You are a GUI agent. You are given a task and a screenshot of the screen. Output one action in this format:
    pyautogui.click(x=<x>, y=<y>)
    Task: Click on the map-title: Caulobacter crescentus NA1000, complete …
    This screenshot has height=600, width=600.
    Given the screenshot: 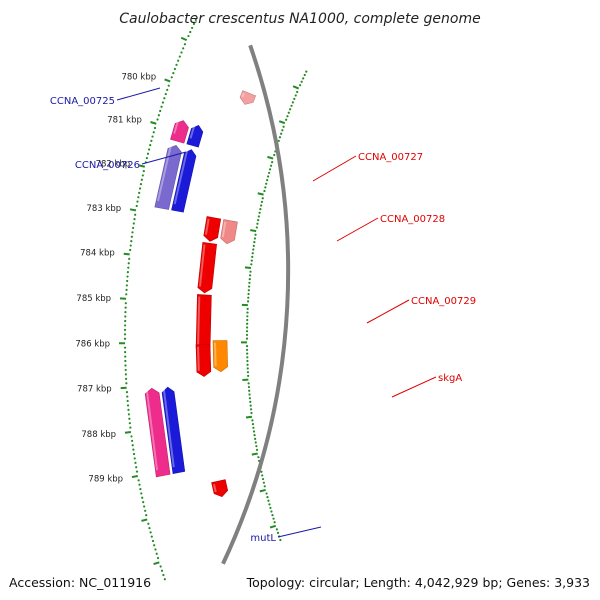 What is the action you would take?
    pyautogui.click(x=299, y=19)
    